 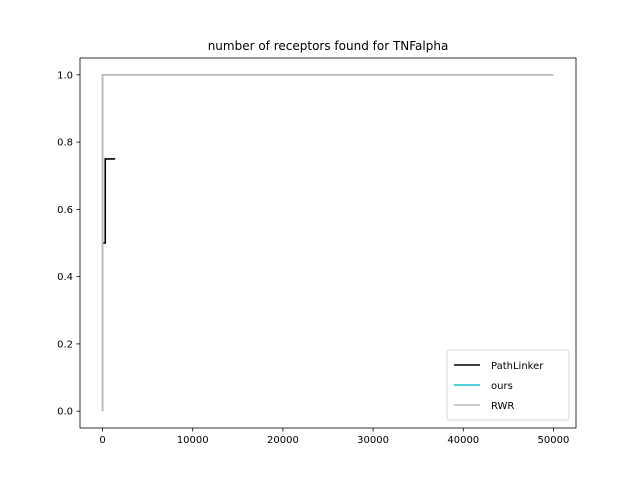 I want to click on chart-title: number of receptors found for TNFalpha, so click(x=328, y=46).